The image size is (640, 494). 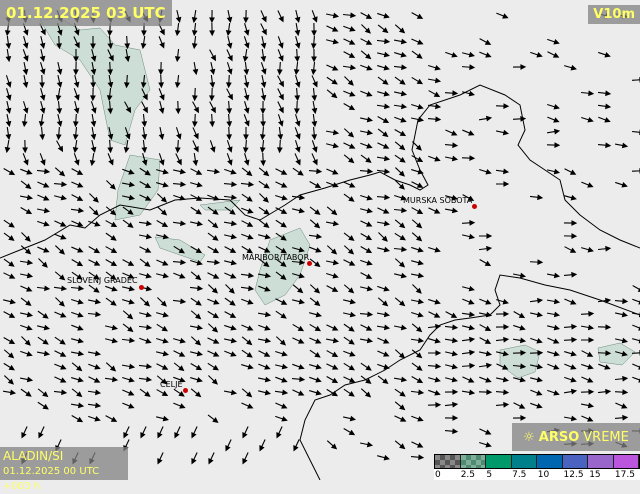 I want to click on legend-swatch, so click(x=474, y=461).